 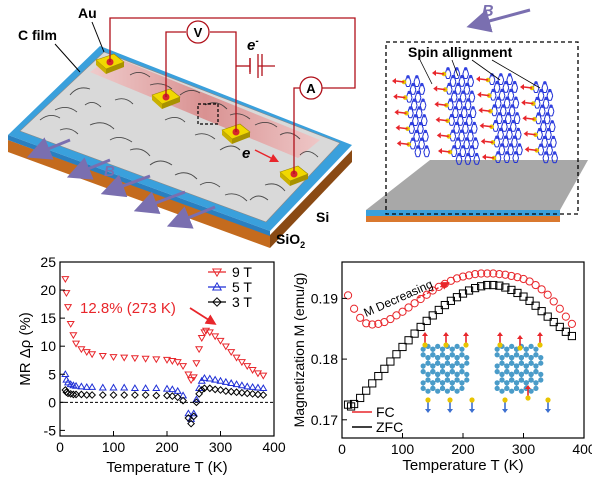 I want to click on mag-y-tick-label: 0.17, so click(x=324, y=420).